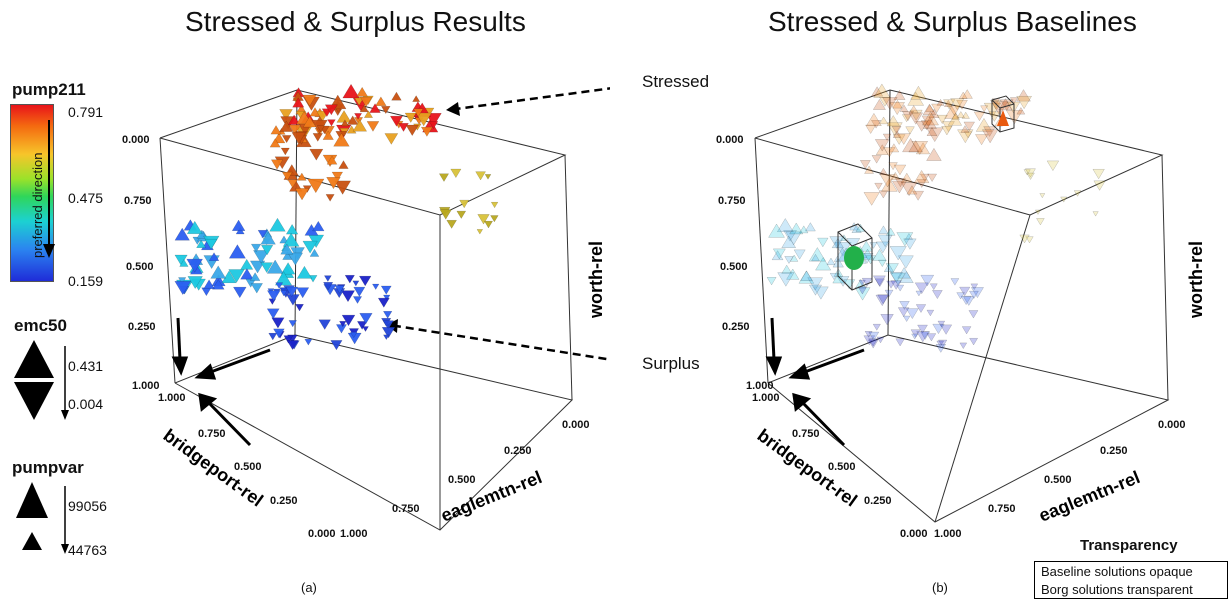 This screenshot has width=1232, height=605. Describe the element at coordinates (86, 281) in the screenshot. I see `legend-color-min: 0.159` at that location.